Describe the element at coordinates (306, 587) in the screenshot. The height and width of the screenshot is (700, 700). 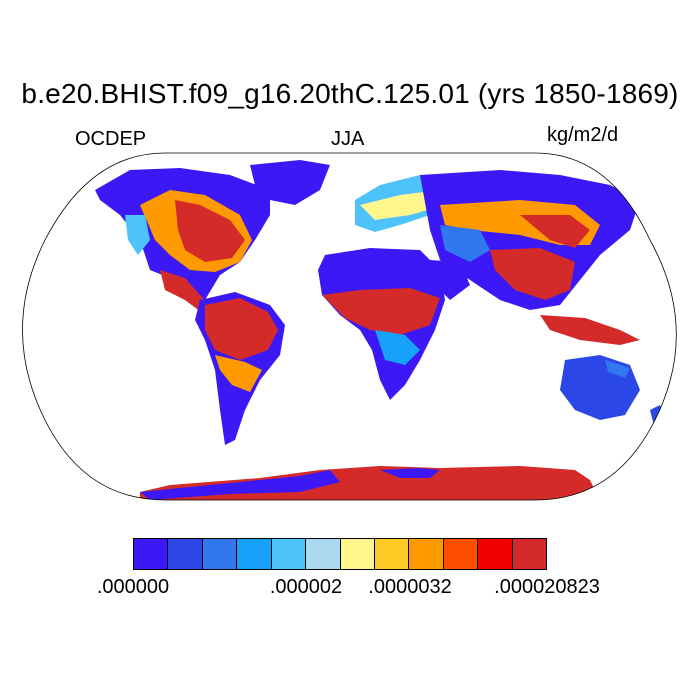
I see `colorbar-tick-label: .000002` at that location.